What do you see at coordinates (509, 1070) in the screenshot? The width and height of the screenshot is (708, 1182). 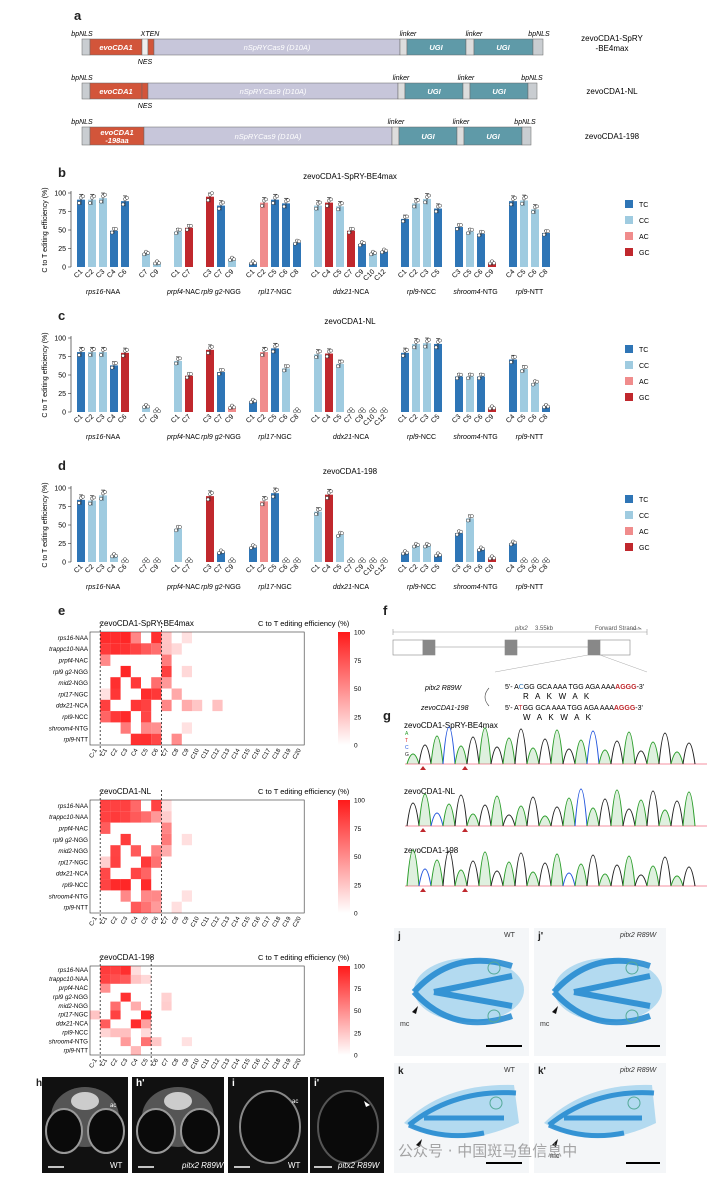 I see `k-label: WT` at bounding box center [509, 1070].